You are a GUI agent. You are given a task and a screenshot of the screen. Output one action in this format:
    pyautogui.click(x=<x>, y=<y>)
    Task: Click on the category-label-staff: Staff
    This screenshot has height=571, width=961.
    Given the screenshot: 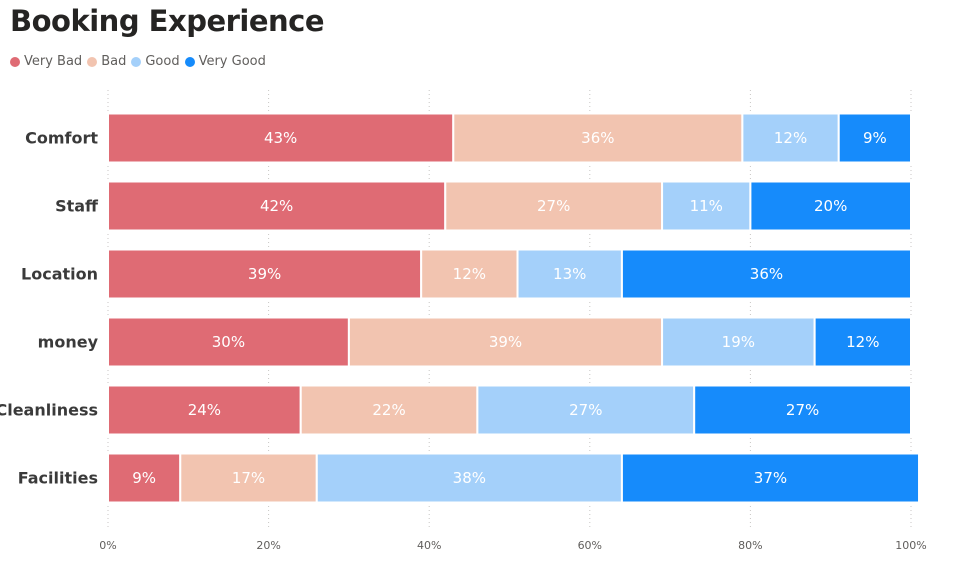 What is the action you would take?
    pyautogui.click(x=77, y=206)
    